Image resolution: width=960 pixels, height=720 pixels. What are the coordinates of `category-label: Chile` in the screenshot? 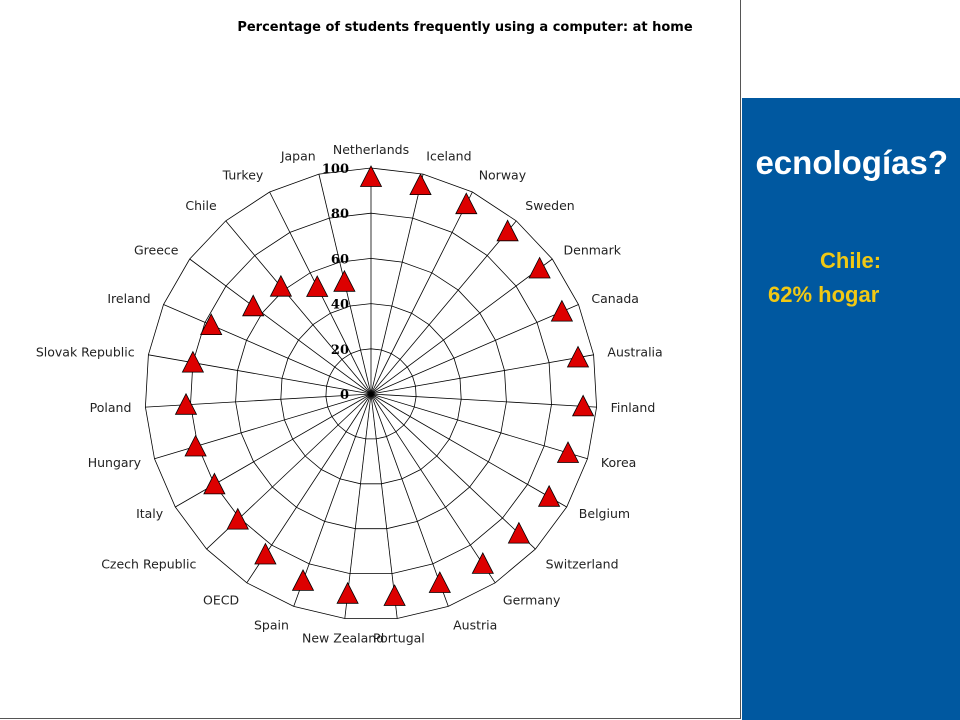 It's located at (201, 205).